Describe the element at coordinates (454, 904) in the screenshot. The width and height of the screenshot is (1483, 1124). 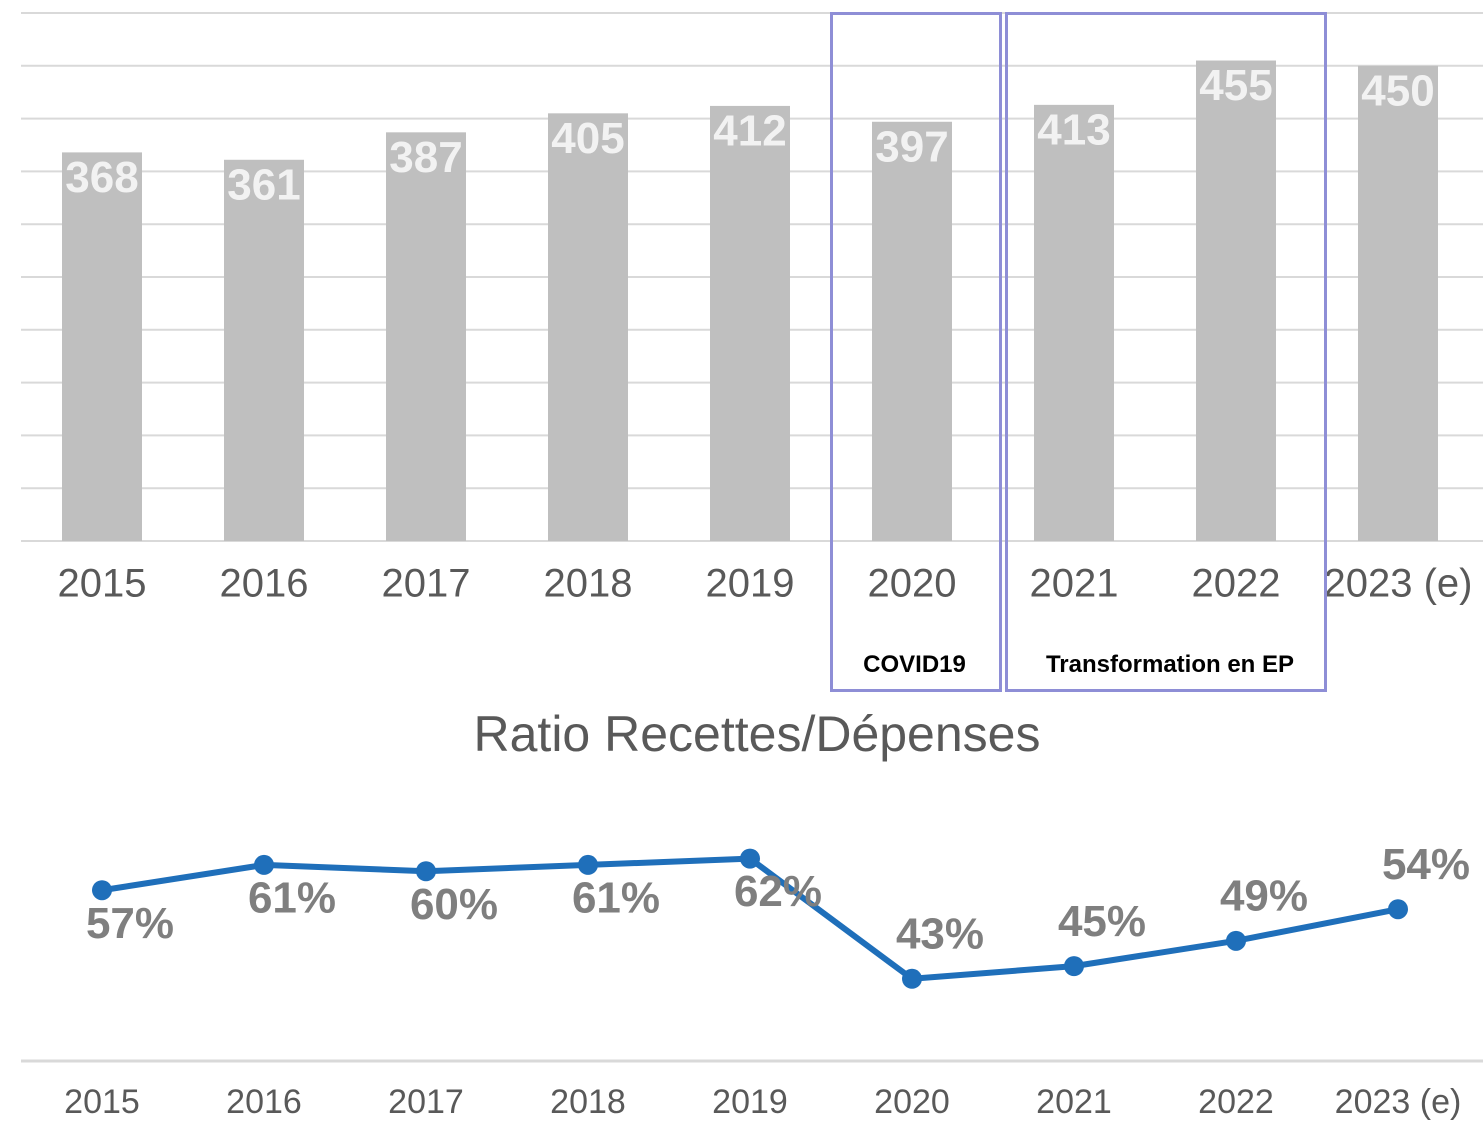
I see `data-label: 60%` at that location.